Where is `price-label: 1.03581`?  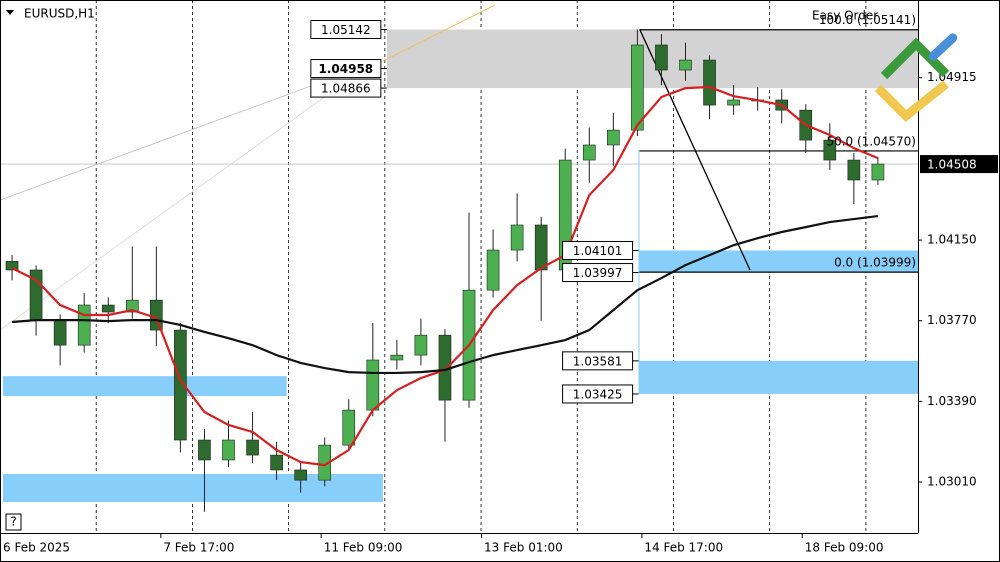 price-label: 1.03581 is located at coordinates (600, 361).